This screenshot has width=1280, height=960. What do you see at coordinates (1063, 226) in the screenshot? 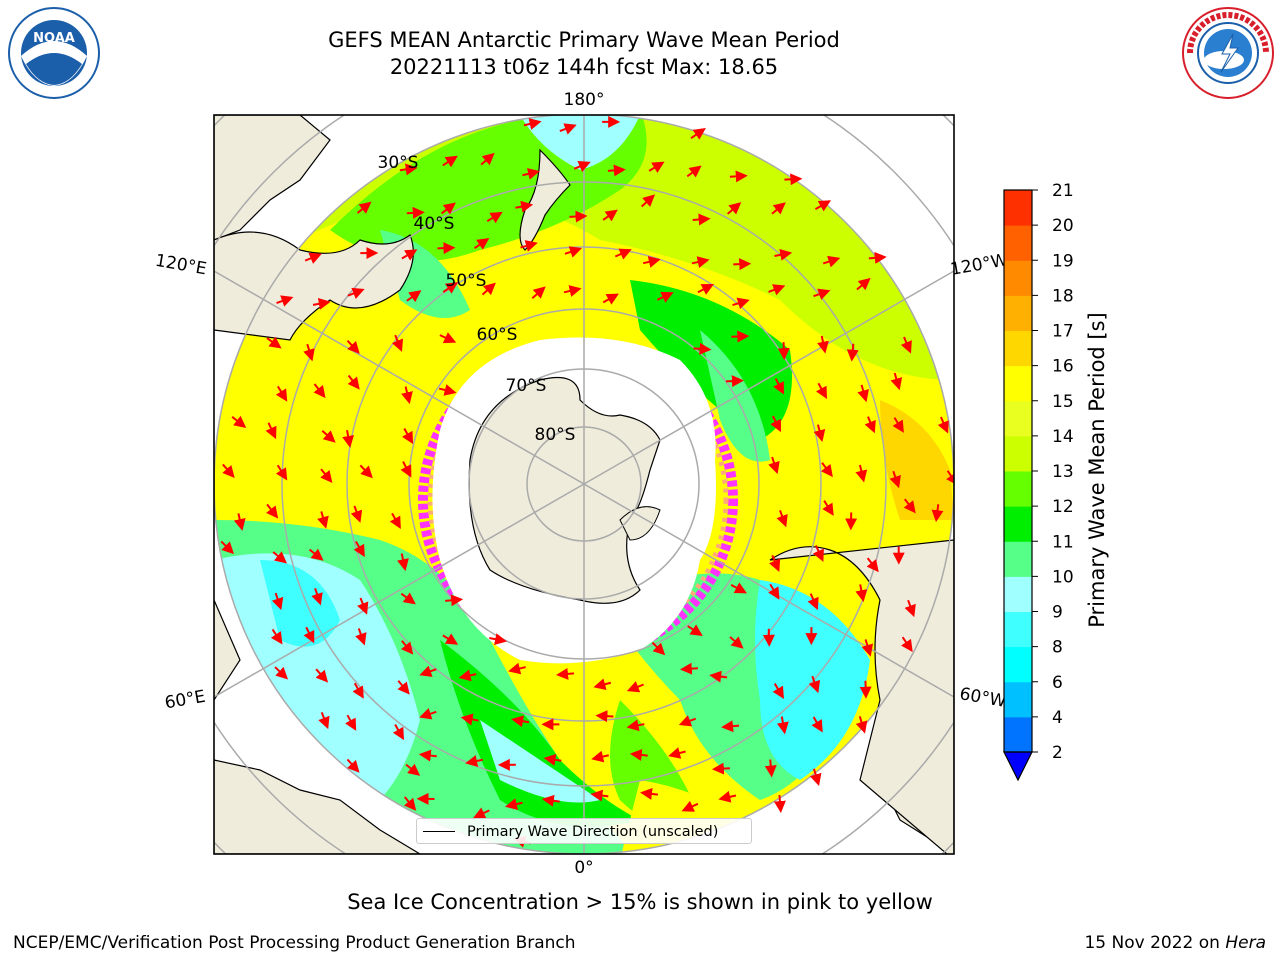
I see `colorbar-tick-label: 20` at bounding box center [1063, 226].